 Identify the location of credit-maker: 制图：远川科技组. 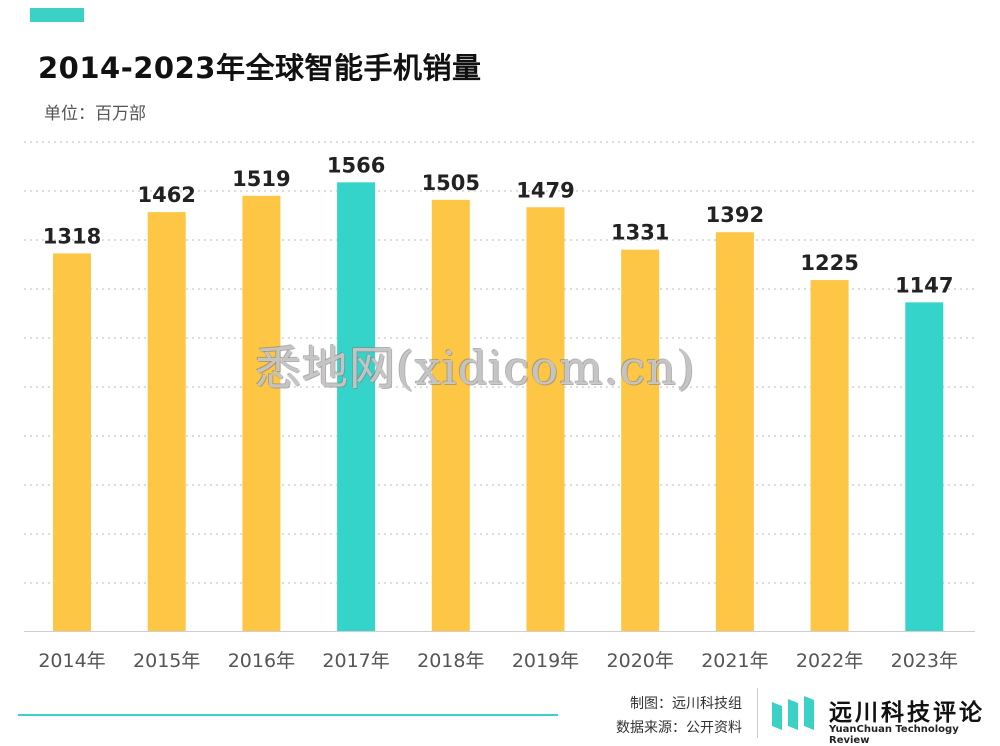
(686, 704).